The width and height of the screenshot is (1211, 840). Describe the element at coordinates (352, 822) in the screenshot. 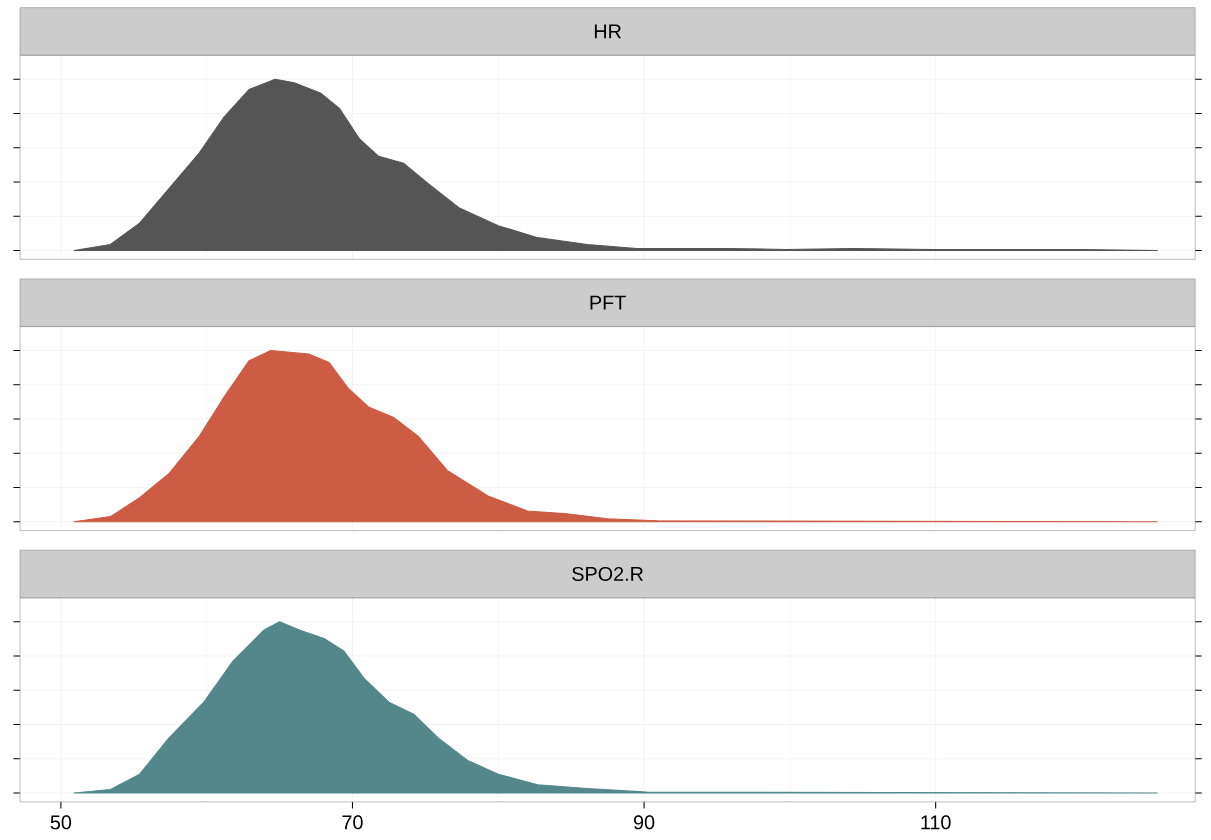

I see `x-tick-label: 70` at that location.